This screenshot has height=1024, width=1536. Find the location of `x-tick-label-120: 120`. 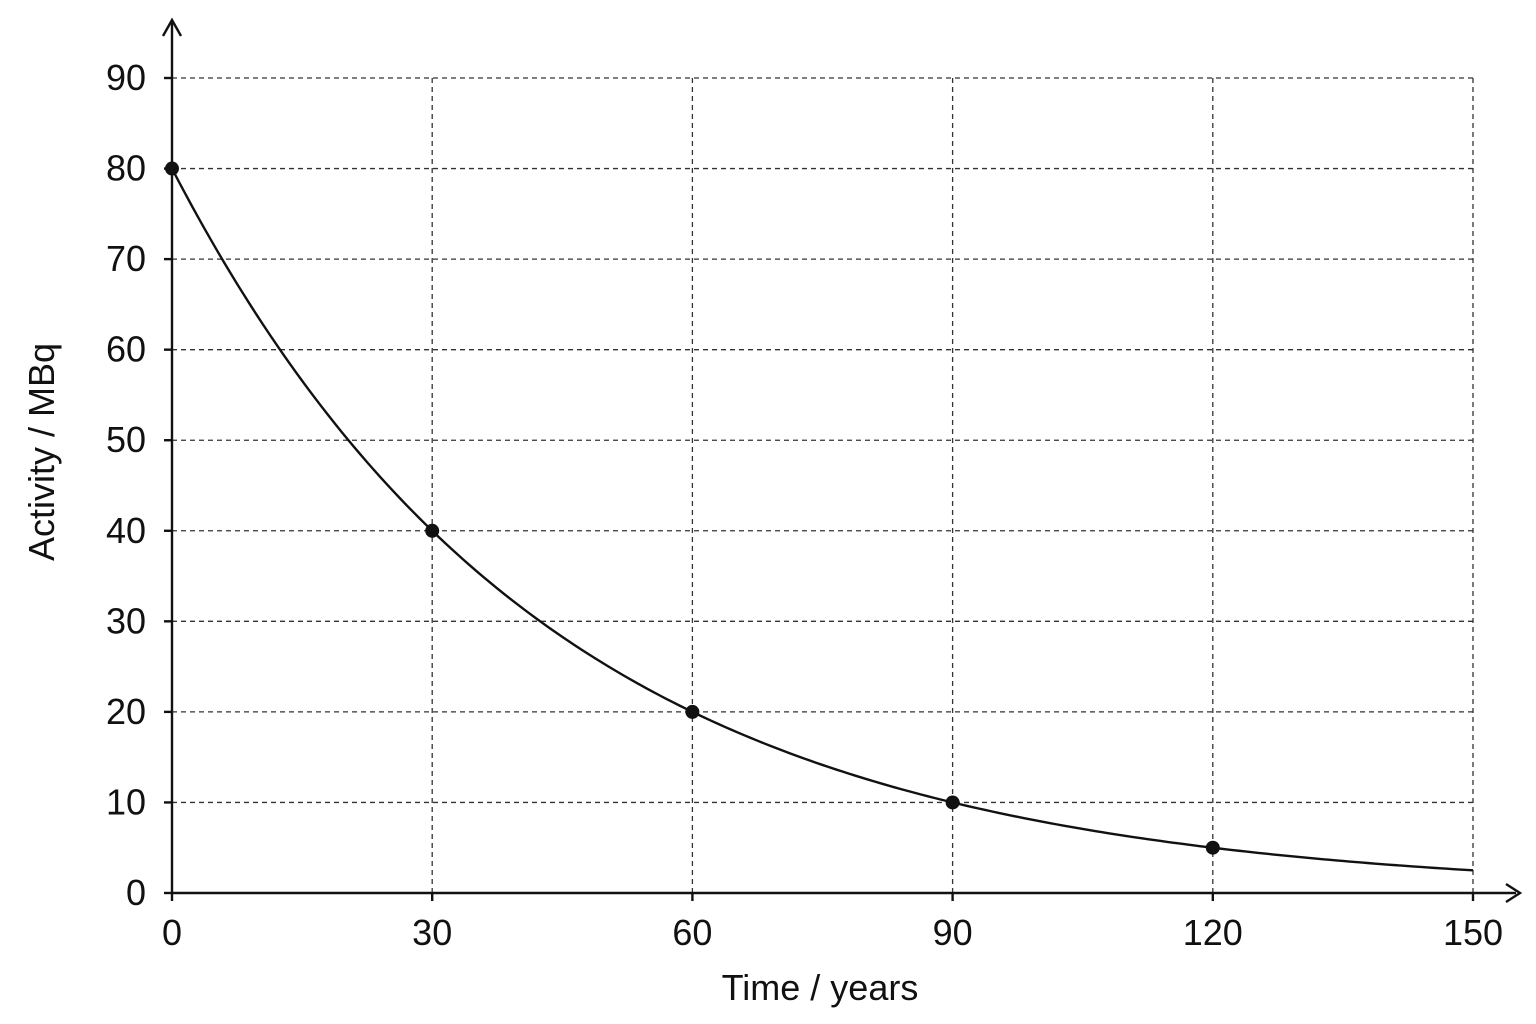

x-tick-label-120: 120 is located at coordinates (1213, 932).